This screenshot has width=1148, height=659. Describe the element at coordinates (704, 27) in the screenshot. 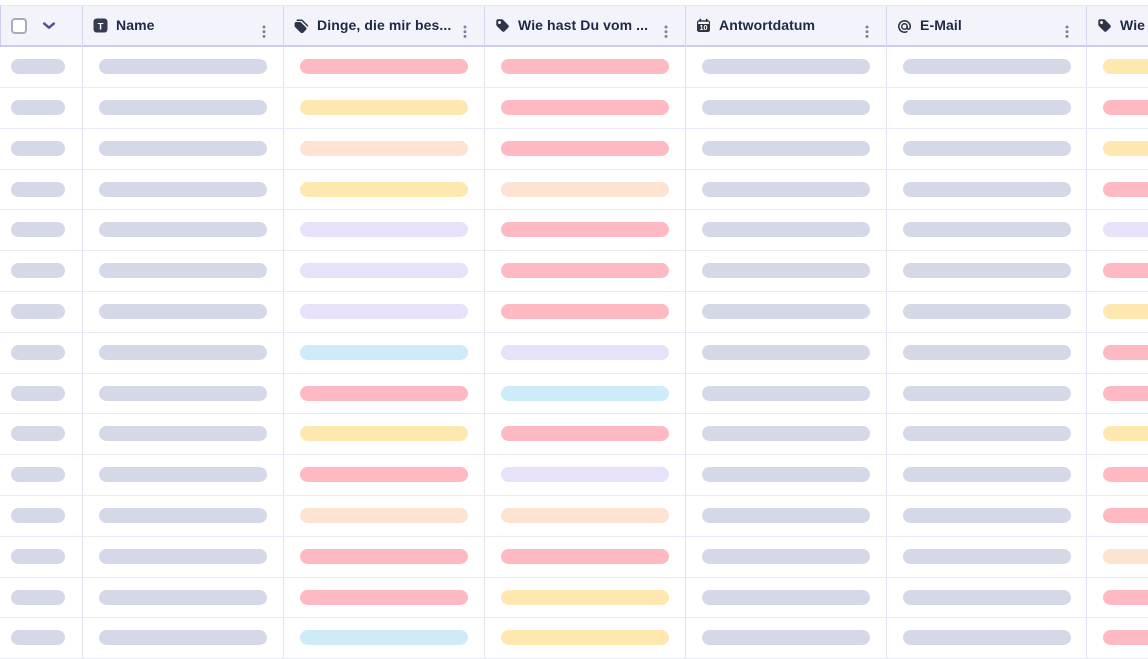

I see `svg-text: 10` at that location.